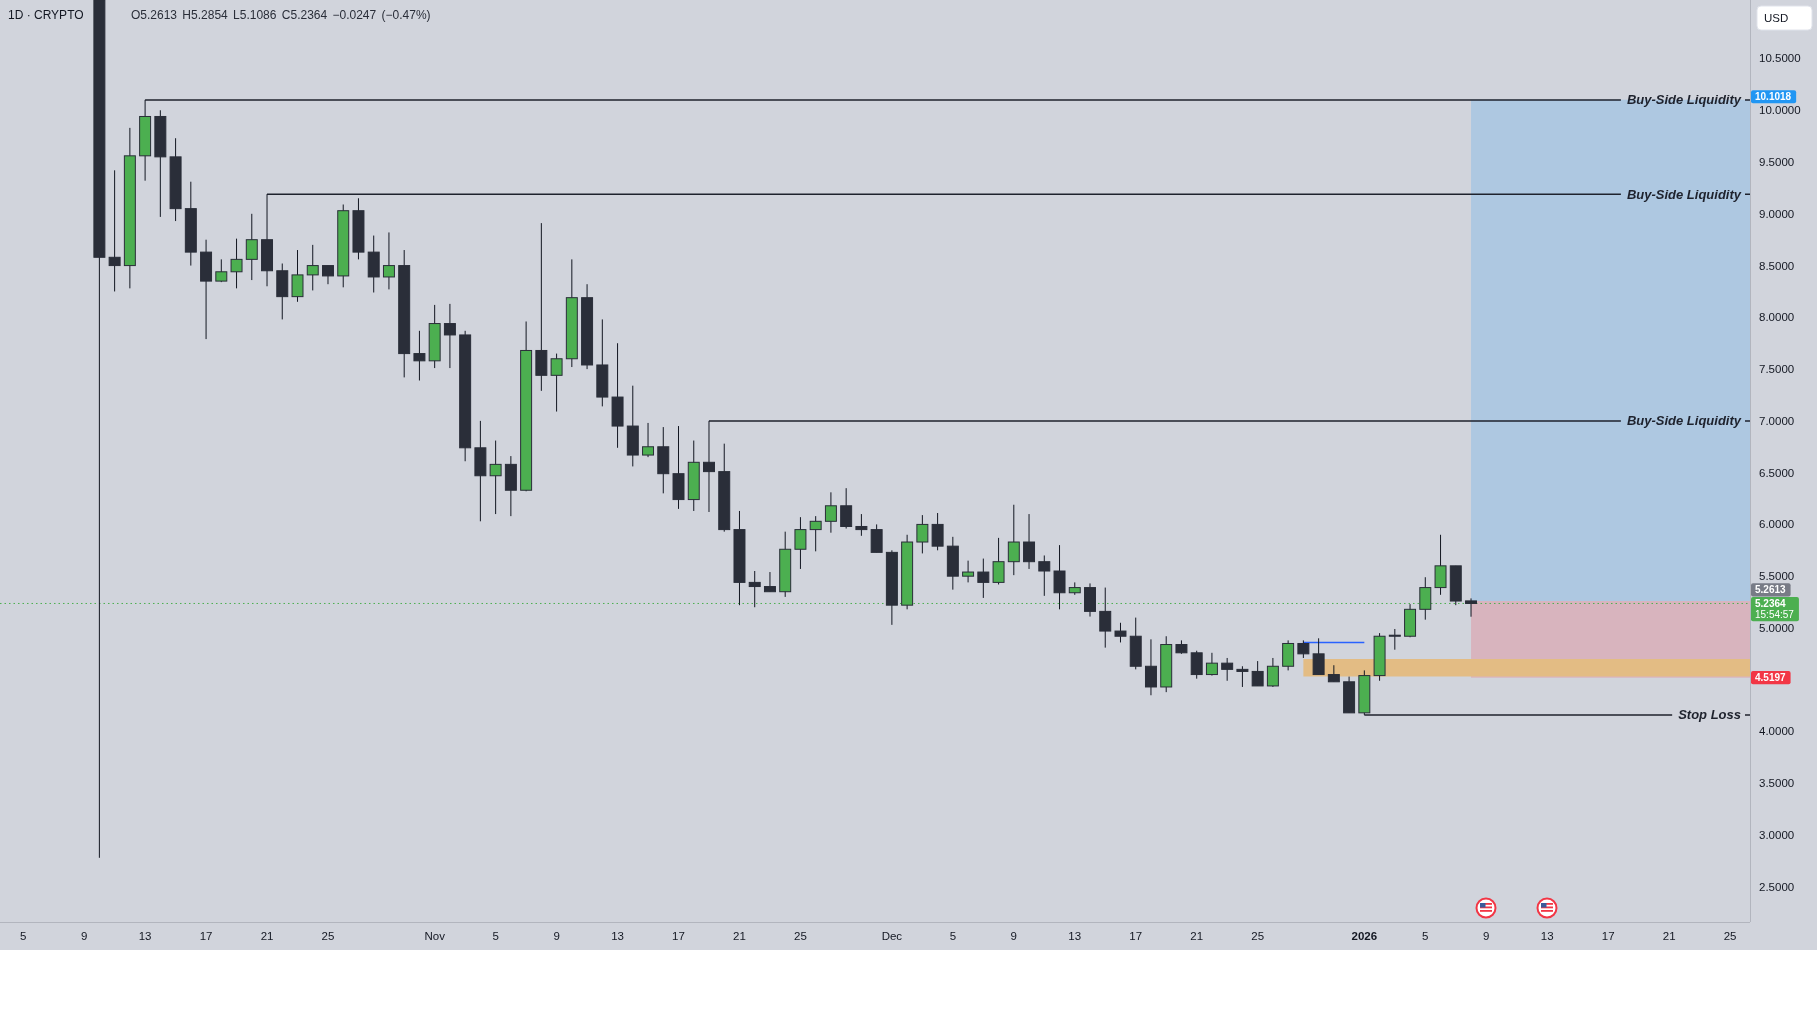 The width and height of the screenshot is (1817, 1011). What do you see at coordinates (1780, 110) in the screenshot?
I see `y-tick-label: 10.0000` at bounding box center [1780, 110].